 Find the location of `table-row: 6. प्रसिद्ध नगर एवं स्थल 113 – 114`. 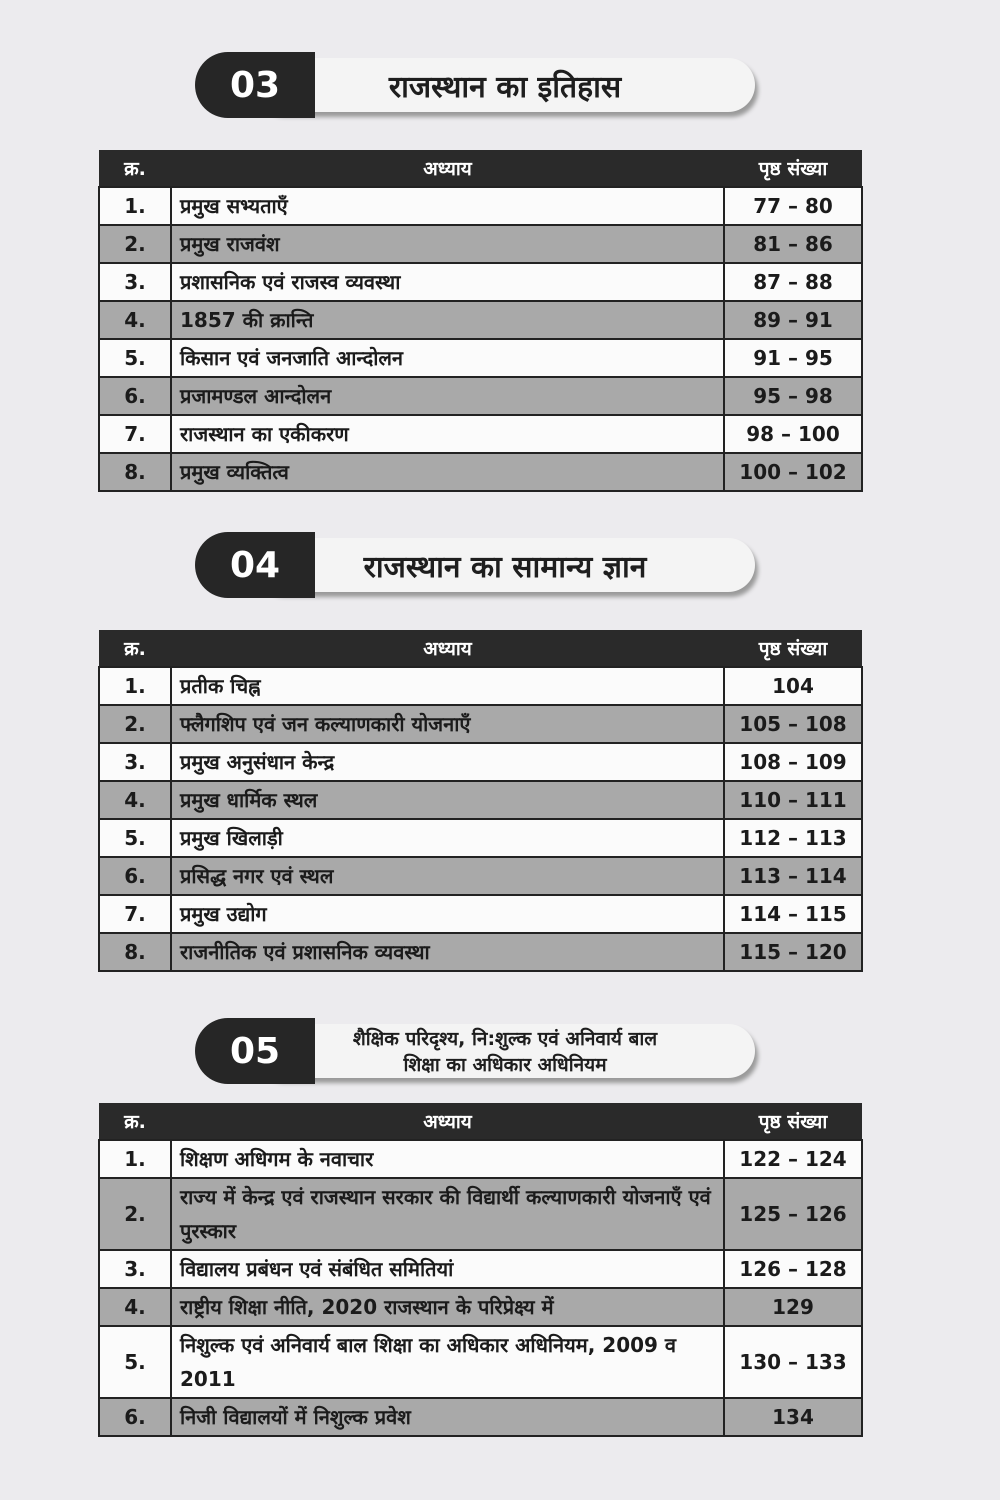

table-row: 6. प्रसिद्ध नगर एवं स्थल 113 – 114 is located at coordinates (480, 876).